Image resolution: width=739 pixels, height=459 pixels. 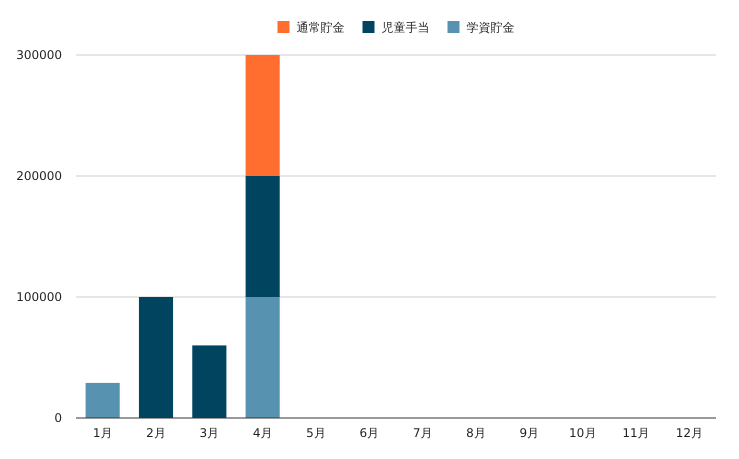 I want to click on y-tick-label: 0, so click(x=58, y=418).